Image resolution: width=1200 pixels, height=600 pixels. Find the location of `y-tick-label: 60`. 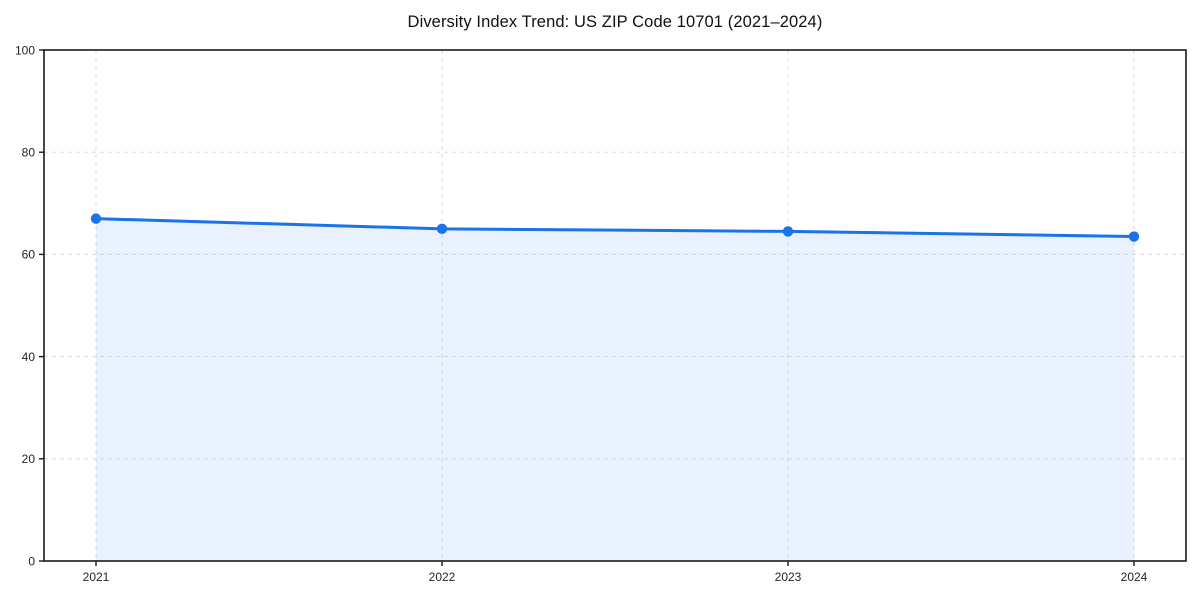

y-tick-label: 60 is located at coordinates (29, 255).